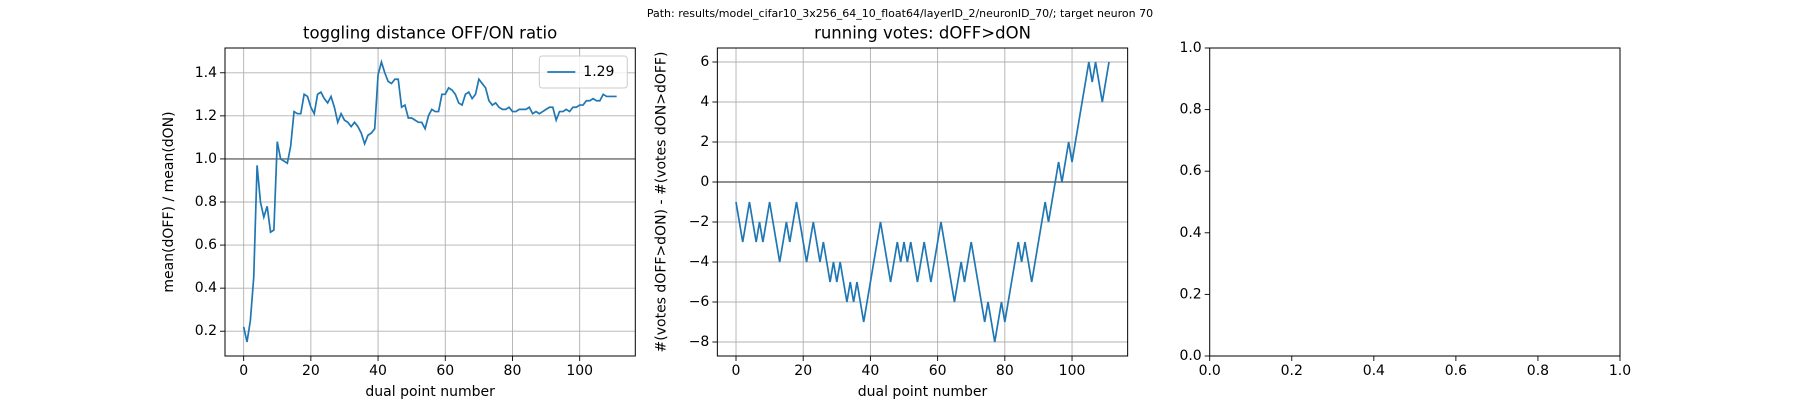 The height and width of the screenshot is (400, 1800). I want to click on x-tick-label: 0.0, so click(1210, 371).